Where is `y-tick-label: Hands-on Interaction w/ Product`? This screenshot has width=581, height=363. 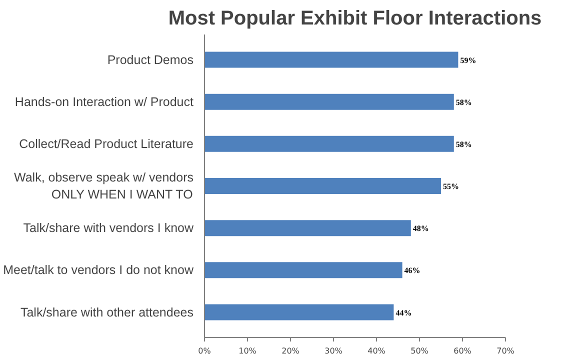 y-tick-label: Hands-on Interaction w/ Product is located at coordinates (104, 101).